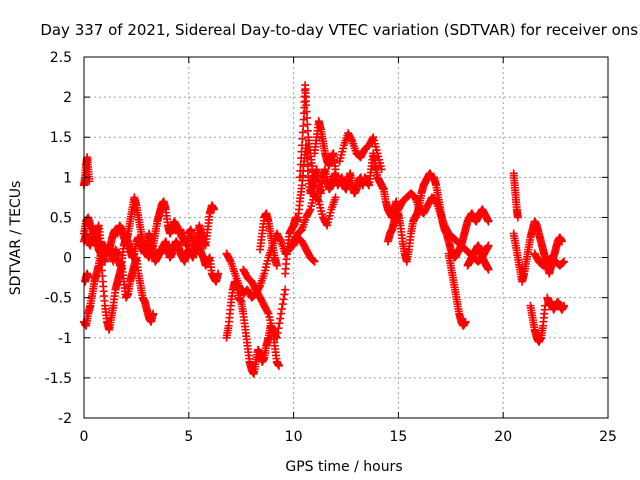  What do you see at coordinates (67, 259) in the screenshot?
I see `y-tick-label: 0` at bounding box center [67, 259].